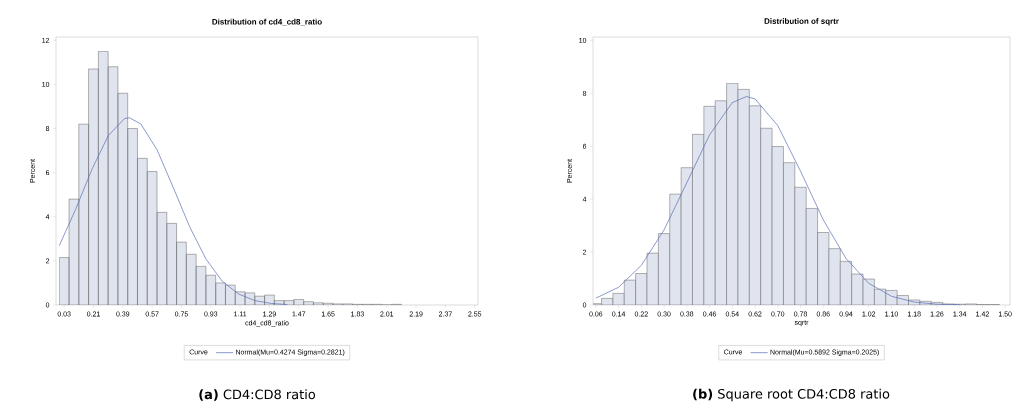 The image size is (1016, 417). What do you see at coordinates (791, 395) in the screenshot?
I see `text: (b) Square root CD4:CD8 ratio` at bounding box center [791, 395].